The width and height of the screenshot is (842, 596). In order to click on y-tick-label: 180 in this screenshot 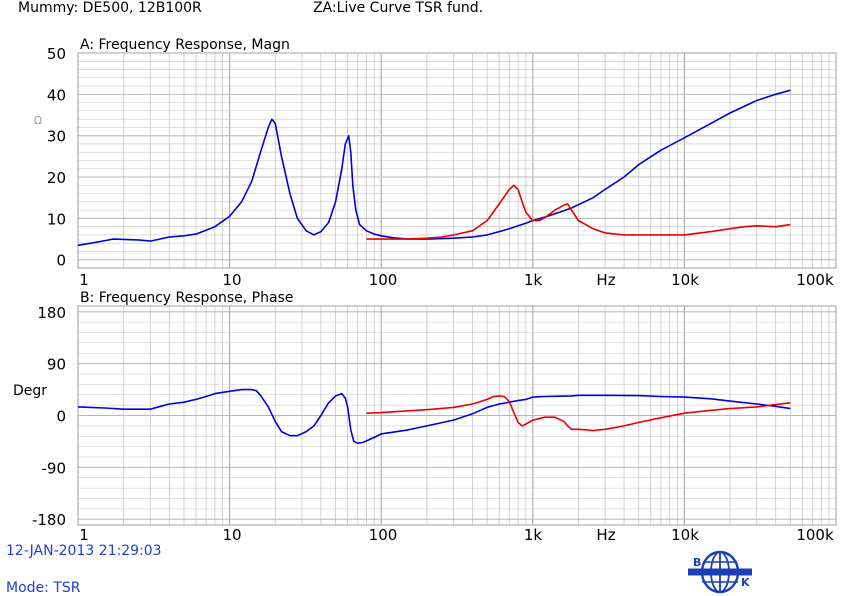, I will do `click(51, 313)`.